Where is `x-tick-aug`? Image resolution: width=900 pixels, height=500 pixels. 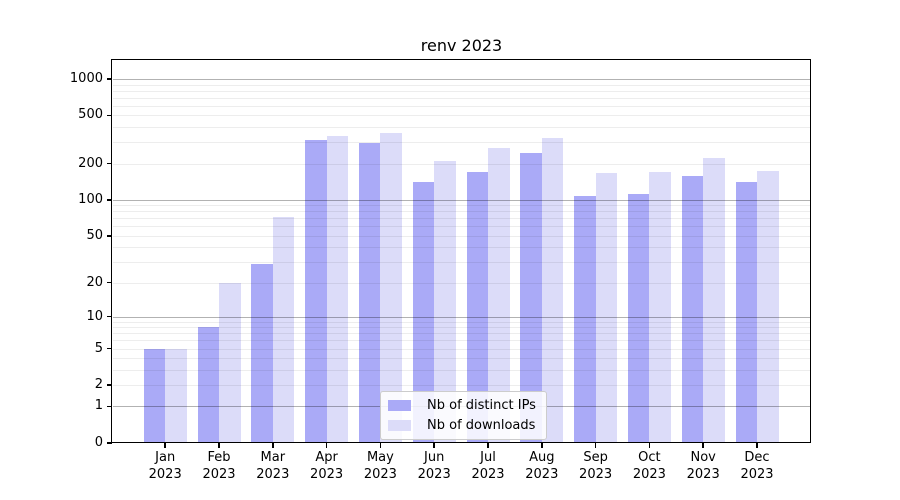 x-tick-aug is located at coordinates (542, 445).